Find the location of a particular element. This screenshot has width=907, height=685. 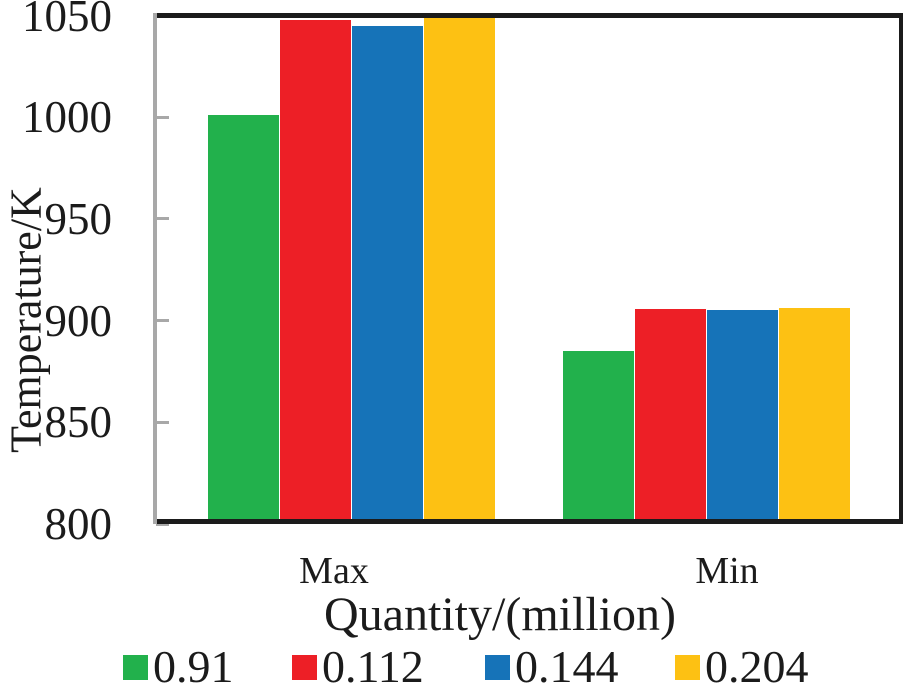

legend-label: 0.112 is located at coordinates (373, 663).